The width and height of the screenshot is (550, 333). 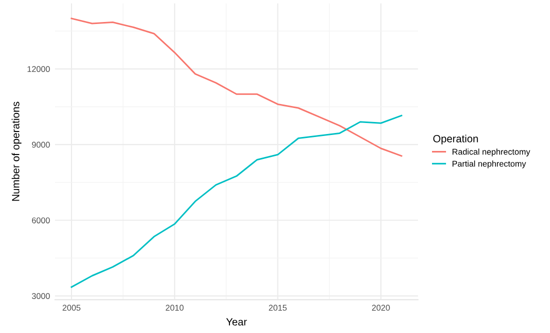 What do you see at coordinates (71, 307) in the screenshot?
I see `x-tick-label: 2005` at bounding box center [71, 307].